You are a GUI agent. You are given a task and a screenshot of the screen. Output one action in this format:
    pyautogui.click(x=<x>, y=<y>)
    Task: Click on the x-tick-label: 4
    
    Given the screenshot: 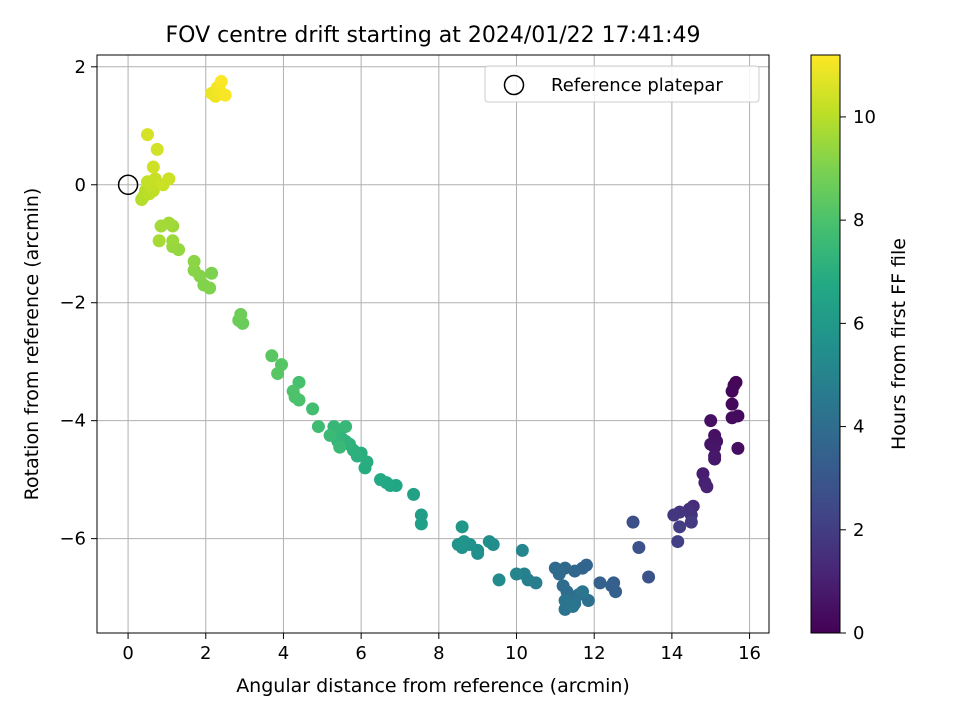 What is the action you would take?
    pyautogui.click(x=283, y=653)
    